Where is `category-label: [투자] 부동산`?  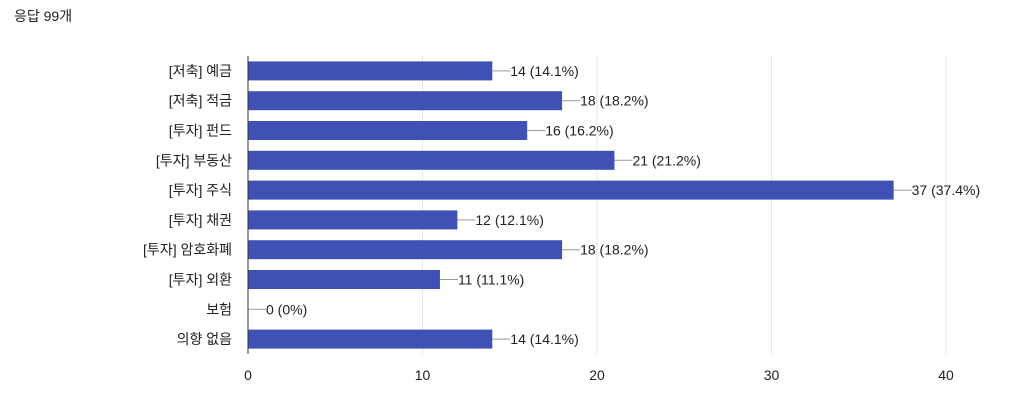 category-label: [투자] 부동산 is located at coordinates (194, 160).